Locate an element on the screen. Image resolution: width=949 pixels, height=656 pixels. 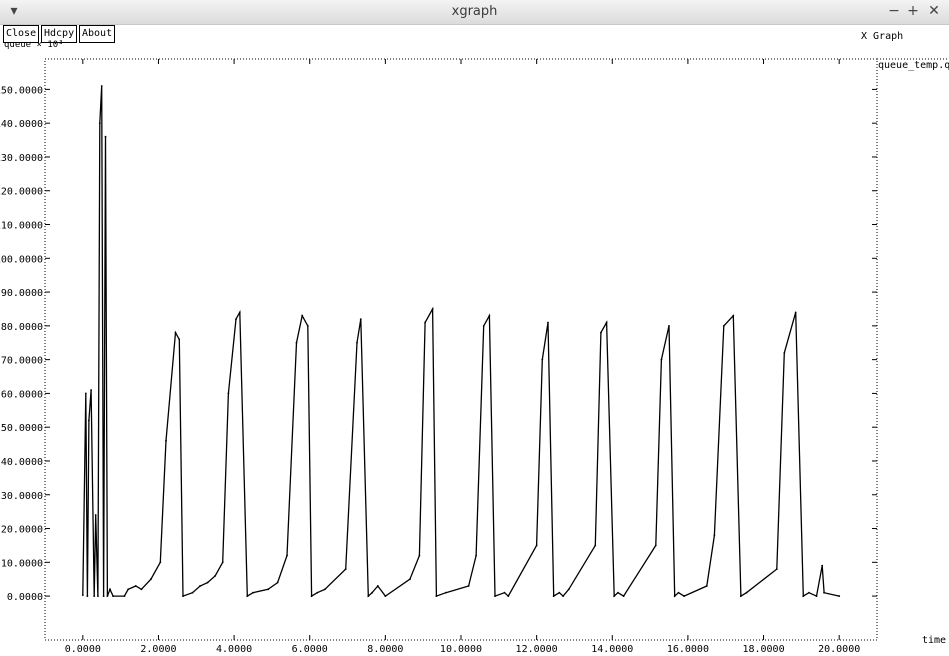
y-tick-label: 100.0000 is located at coordinates (21, 259).